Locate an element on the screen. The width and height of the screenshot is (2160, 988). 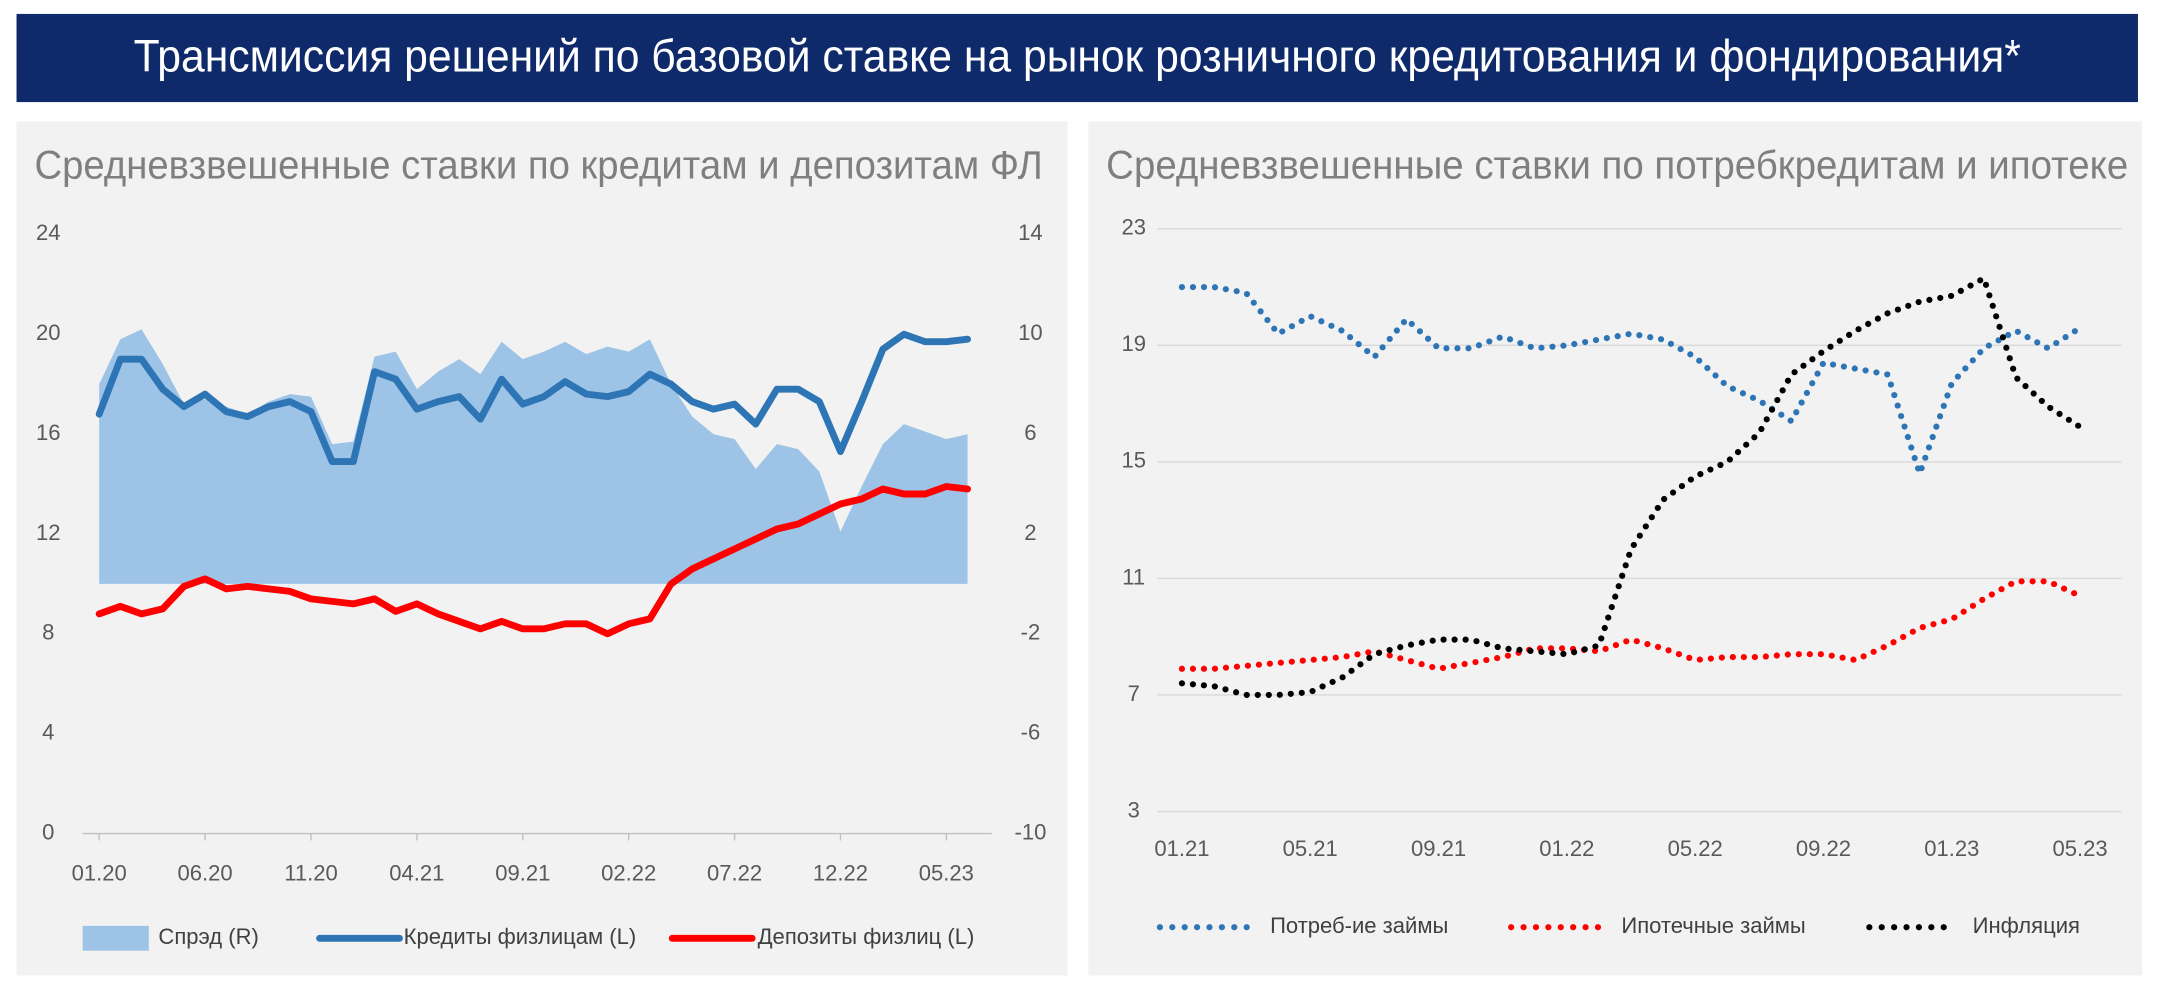
x-tick-label: 07.22 is located at coordinates (734, 873).